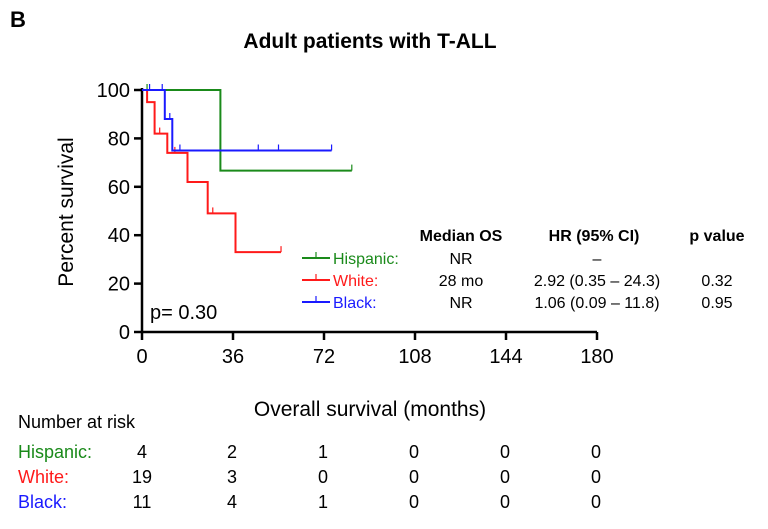  What do you see at coordinates (505, 357) in the screenshot?
I see `x-tick-label: 144` at bounding box center [505, 357].